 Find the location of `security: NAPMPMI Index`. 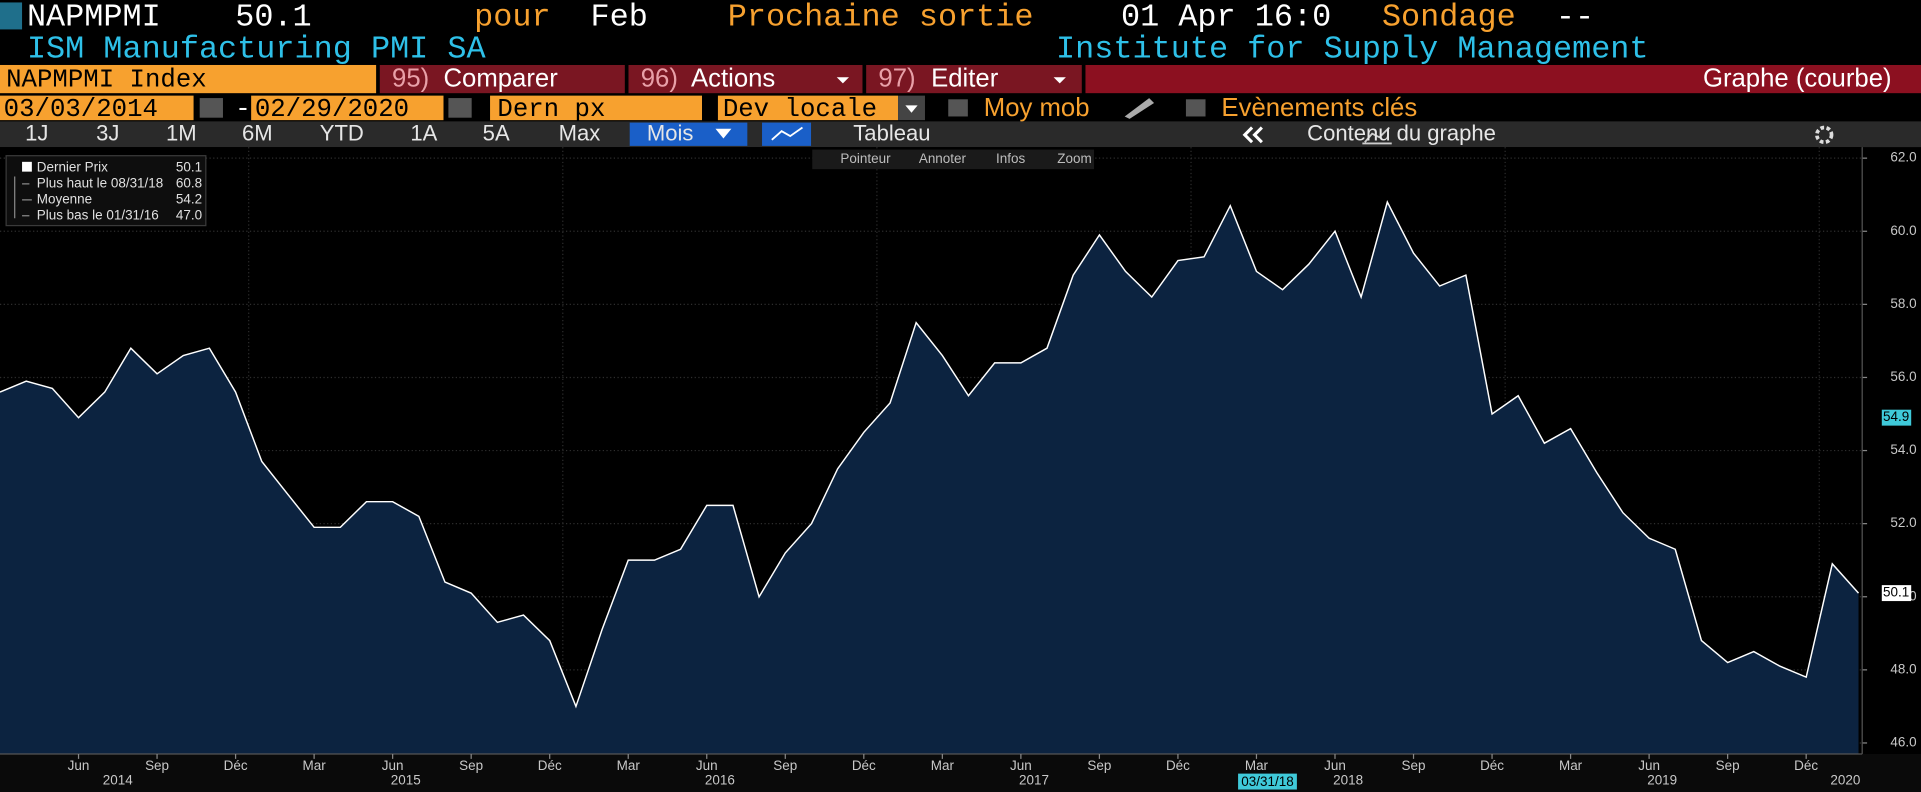

security: NAPMPMI Index is located at coordinates (106, 79).